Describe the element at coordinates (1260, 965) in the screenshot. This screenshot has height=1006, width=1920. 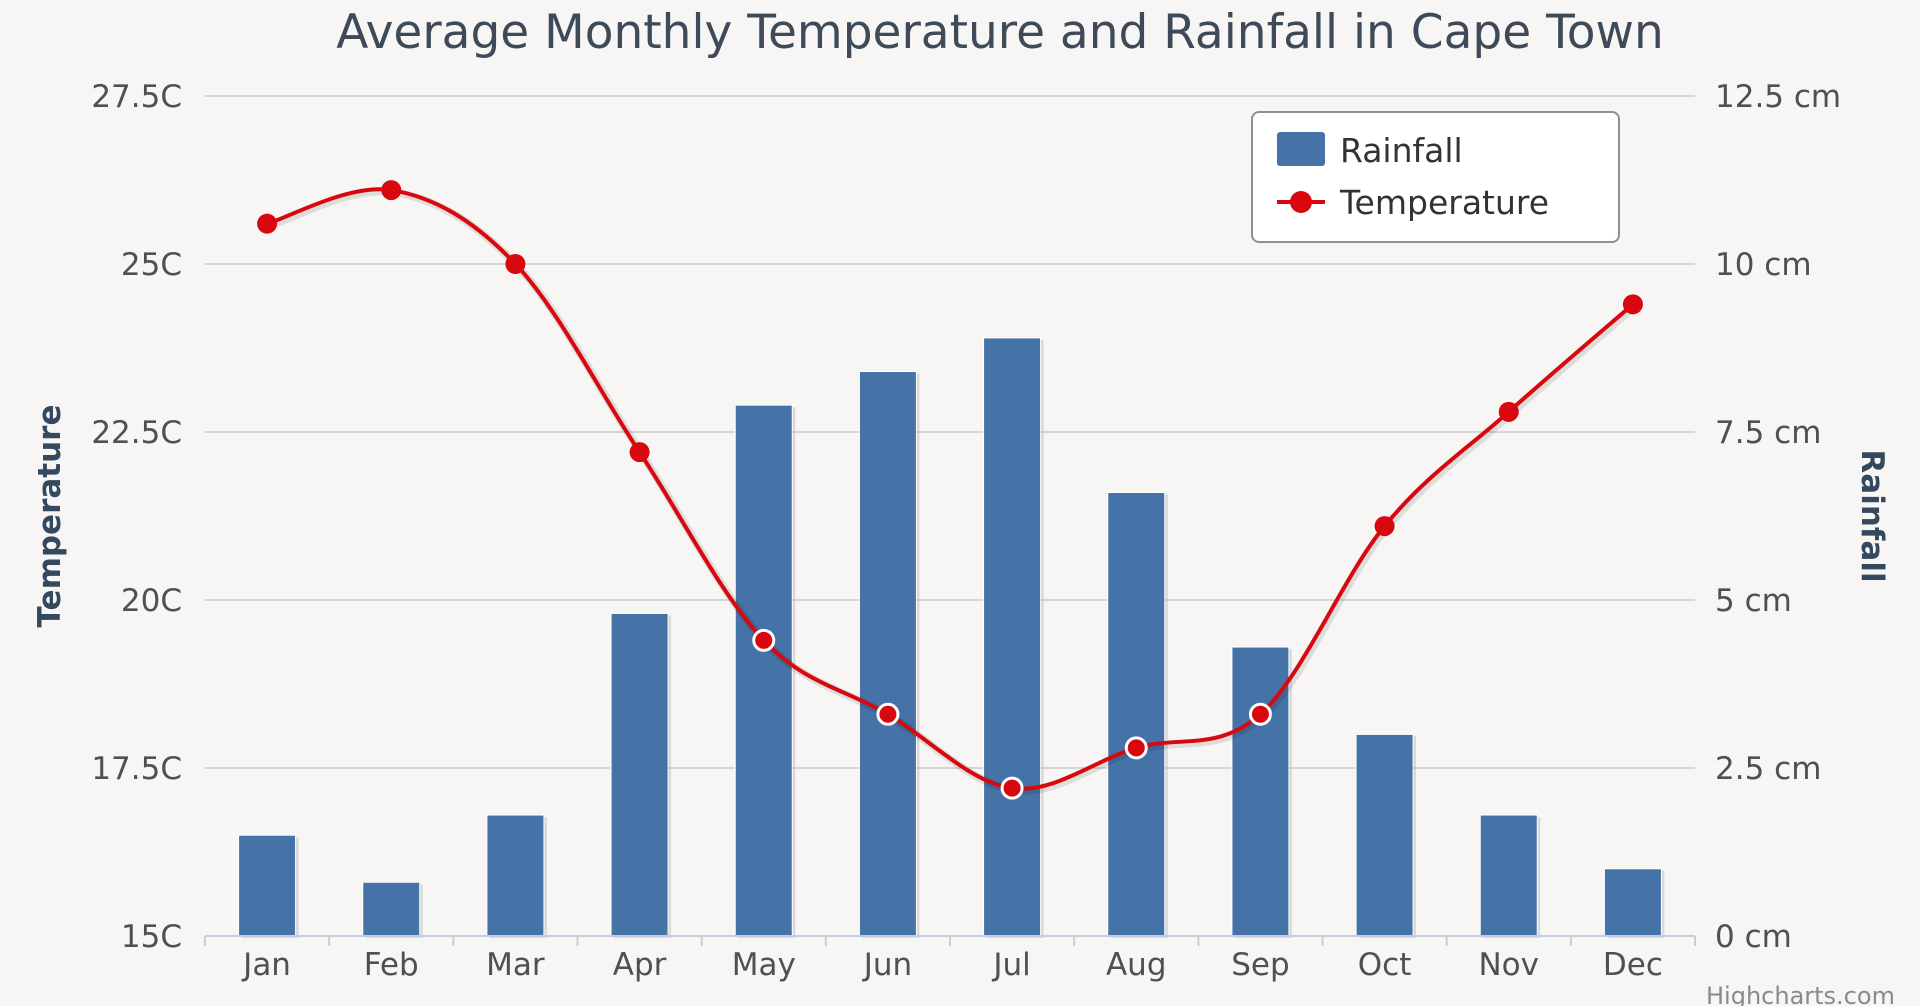
I see `x-tick-label: Sep` at that location.